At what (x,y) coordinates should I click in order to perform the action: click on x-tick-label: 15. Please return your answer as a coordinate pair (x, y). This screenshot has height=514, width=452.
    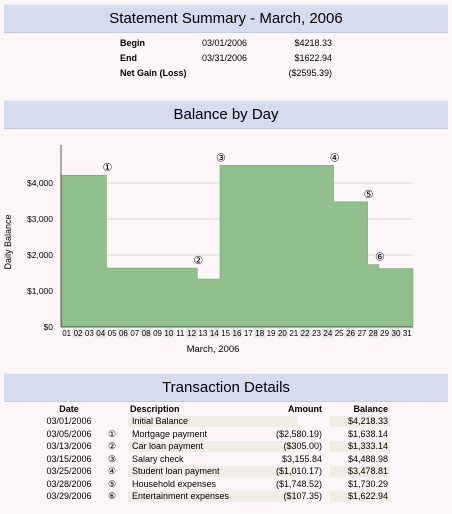
    Looking at the image, I should click on (225, 333).